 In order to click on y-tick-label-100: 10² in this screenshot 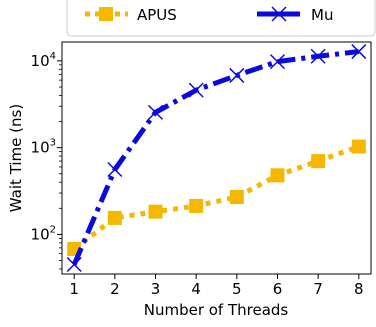, I will do `click(43, 233)`.